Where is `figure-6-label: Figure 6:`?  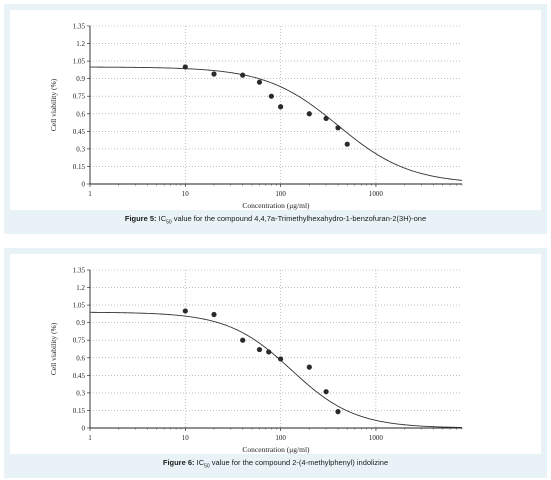
figure-6-label: Figure 6: is located at coordinates (178, 462).